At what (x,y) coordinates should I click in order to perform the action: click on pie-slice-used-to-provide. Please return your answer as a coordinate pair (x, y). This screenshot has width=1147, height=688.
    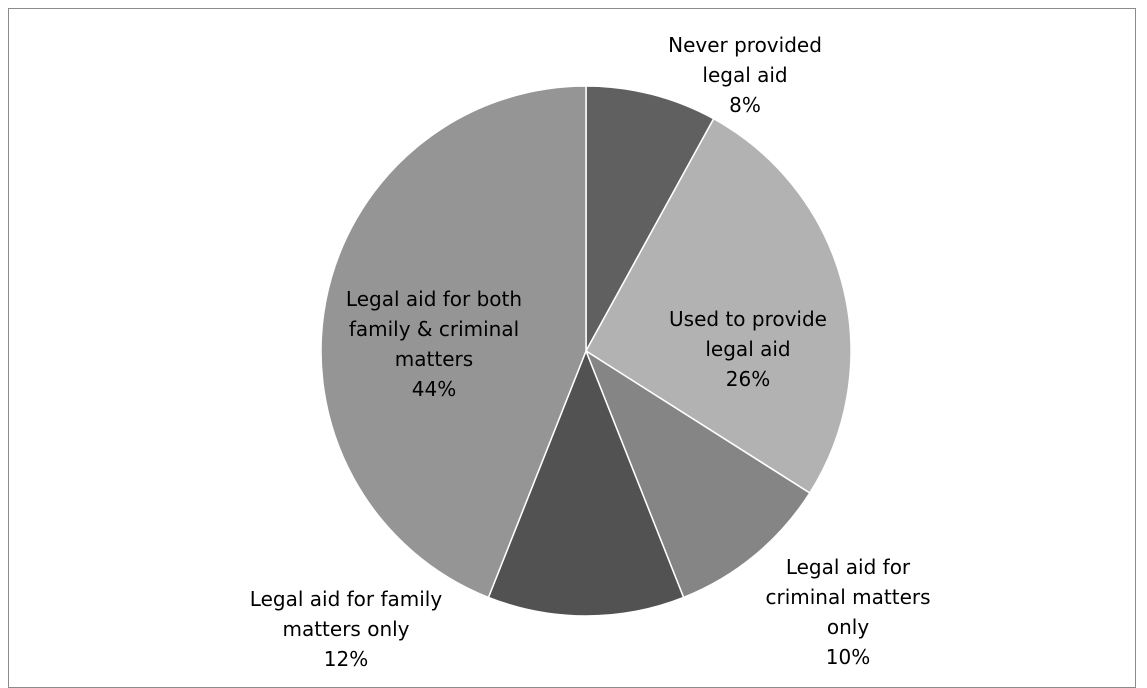
    Looking at the image, I should click on (718, 306).